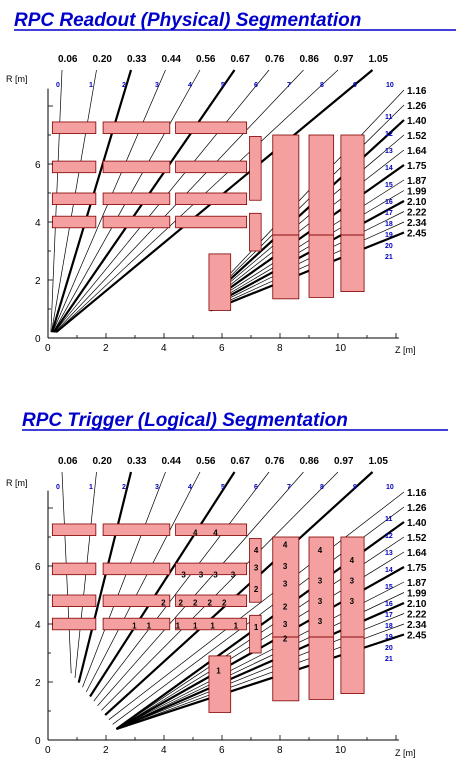 The height and width of the screenshot is (769, 469). I want to click on sector-number: 19, so click(389, 235).